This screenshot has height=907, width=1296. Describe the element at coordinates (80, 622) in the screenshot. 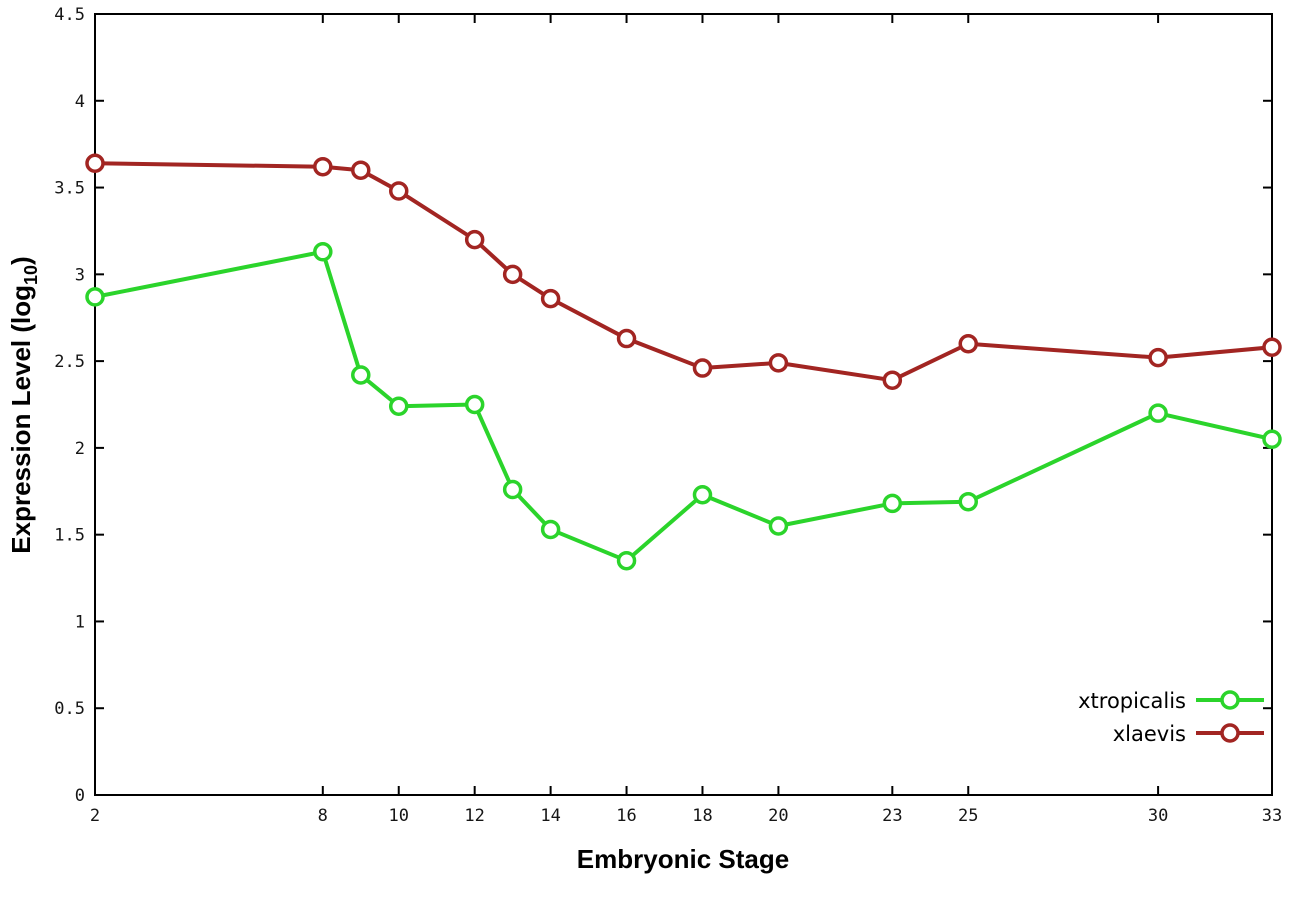

I see `y-tick-label: 1` at that location.